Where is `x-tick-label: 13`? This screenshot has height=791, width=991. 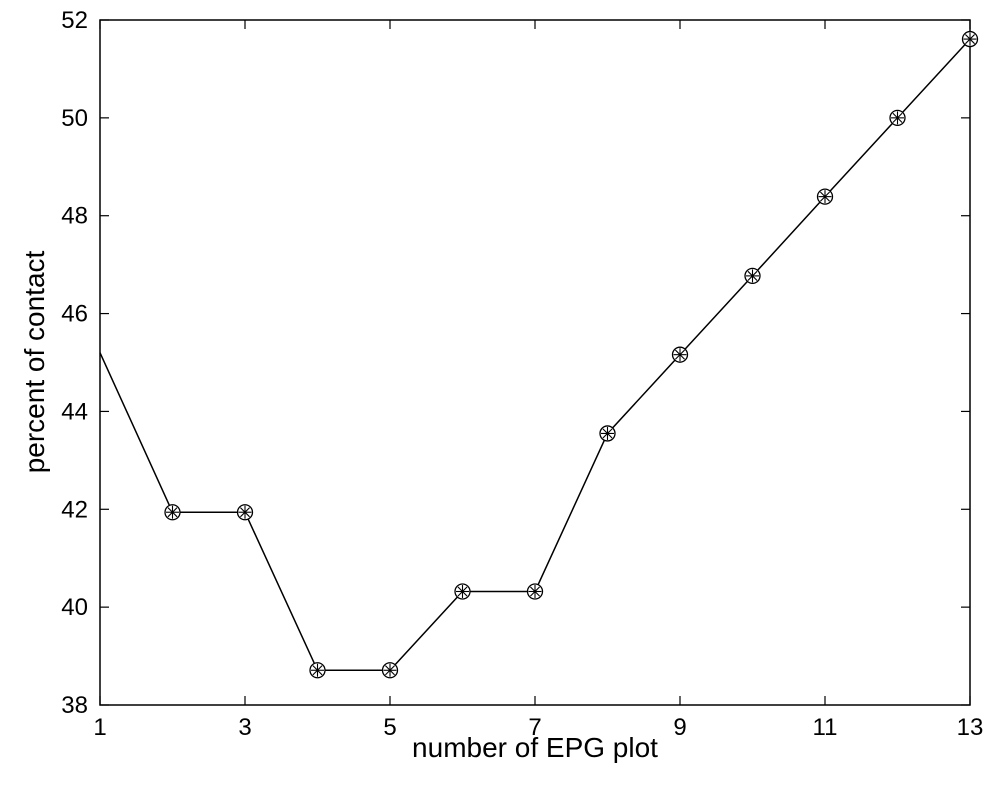 x-tick-label: 13 is located at coordinates (970, 727).